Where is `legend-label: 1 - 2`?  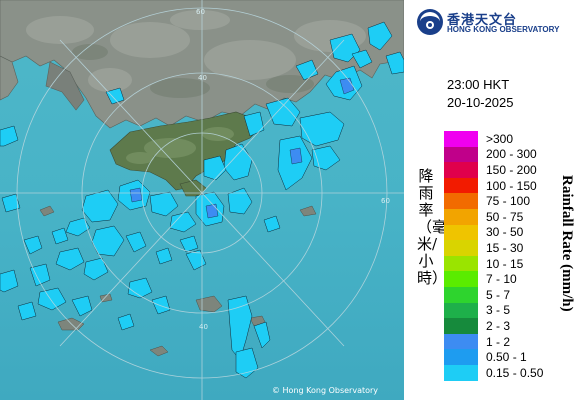
legend-label: 1 - 2 is located at coordinates (498, 341).